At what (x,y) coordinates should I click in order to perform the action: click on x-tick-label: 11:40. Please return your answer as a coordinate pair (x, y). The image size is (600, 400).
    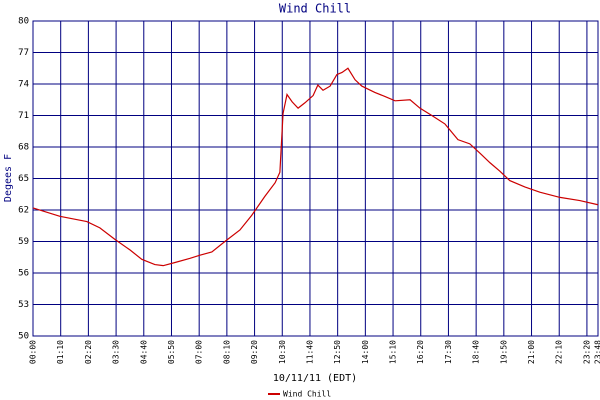
    Looking at the image, I should click on (309, 352).